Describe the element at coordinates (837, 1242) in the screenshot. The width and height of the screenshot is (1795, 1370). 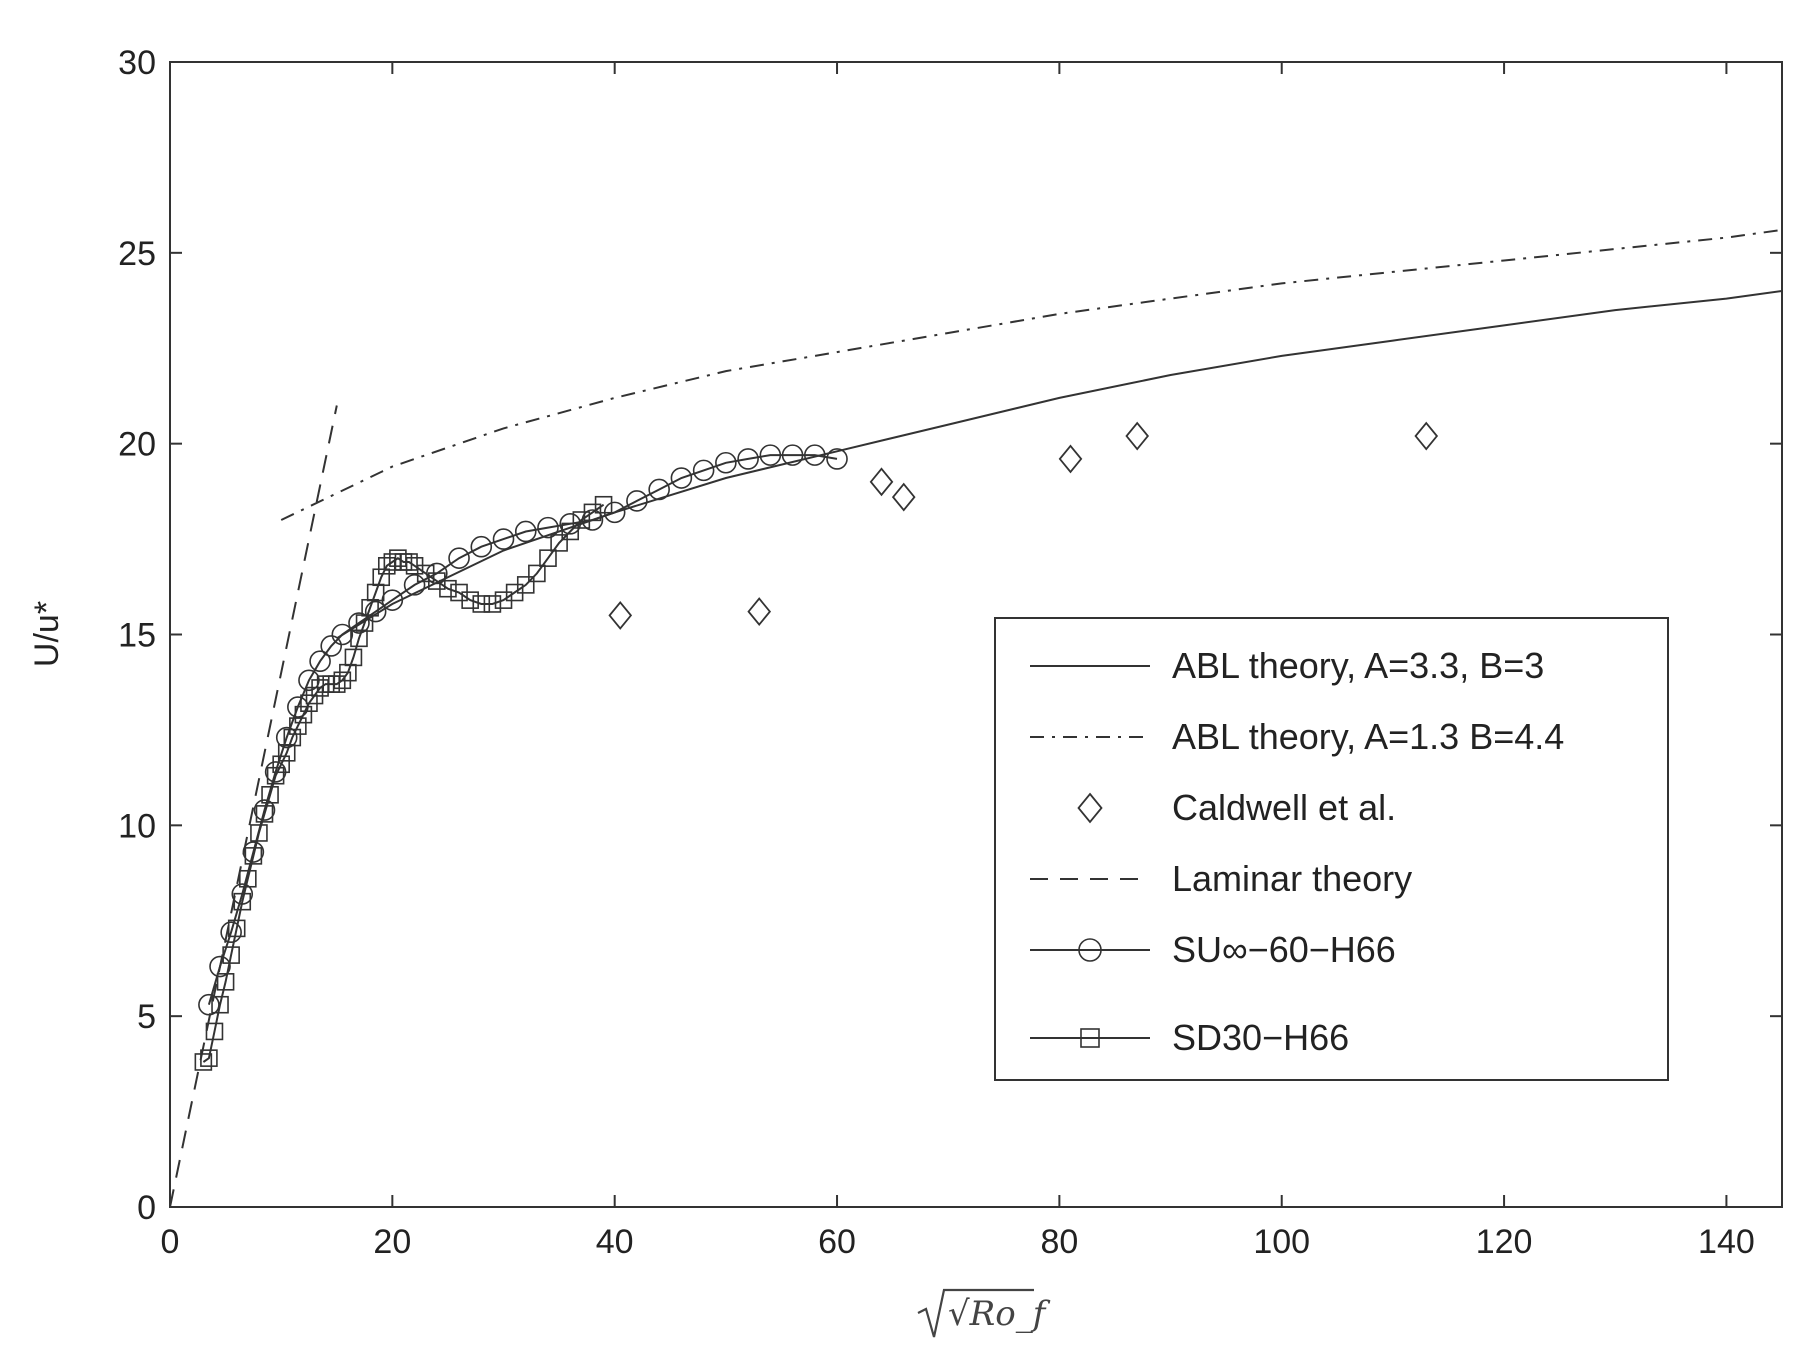
I see `x-tick-label: 60` at that location.